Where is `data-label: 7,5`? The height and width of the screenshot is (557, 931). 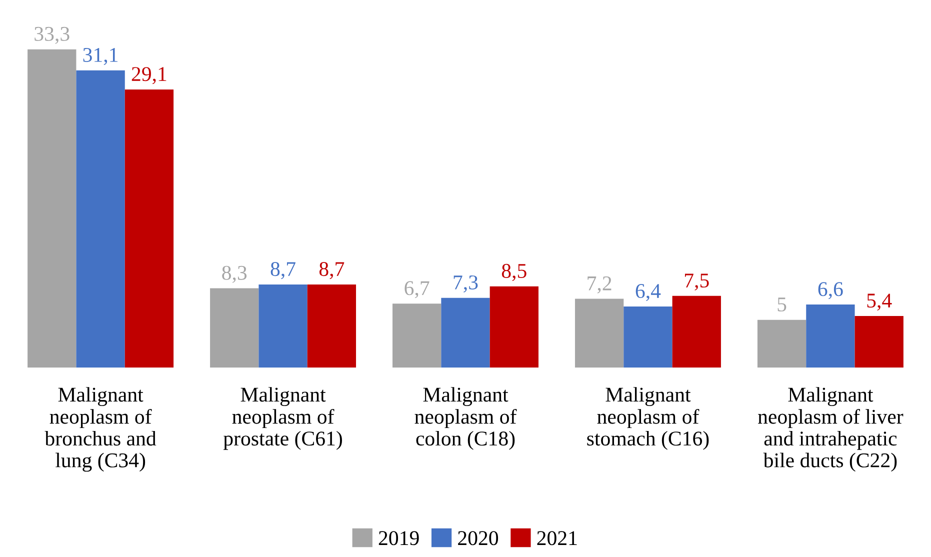
data-label: 7,5 is located at coordinates (696, 282).